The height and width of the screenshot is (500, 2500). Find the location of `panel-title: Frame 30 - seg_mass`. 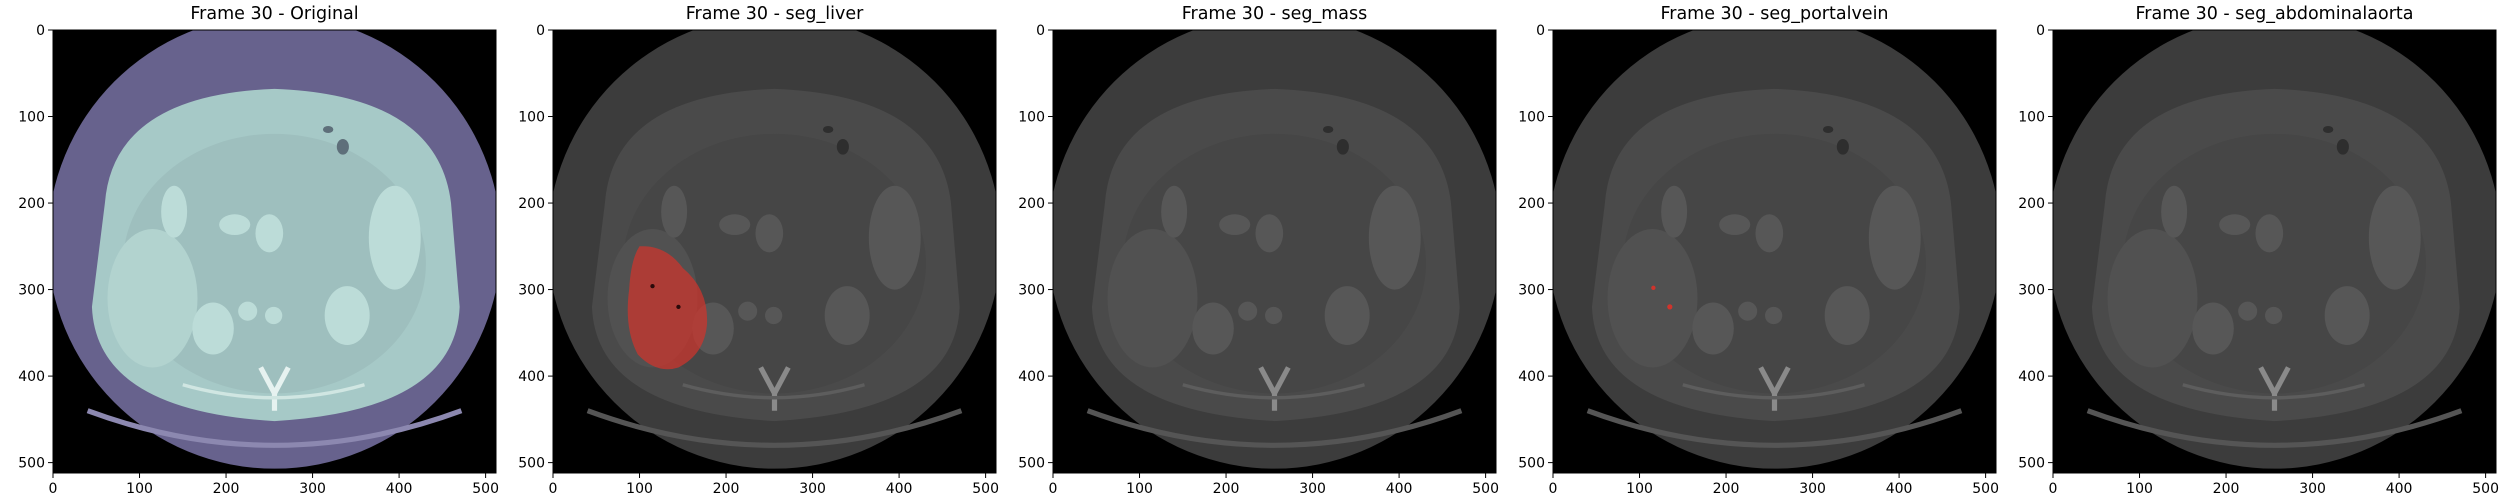

panel-title: Frame 30 - seg_mass is located at coordinates (1274, 14).